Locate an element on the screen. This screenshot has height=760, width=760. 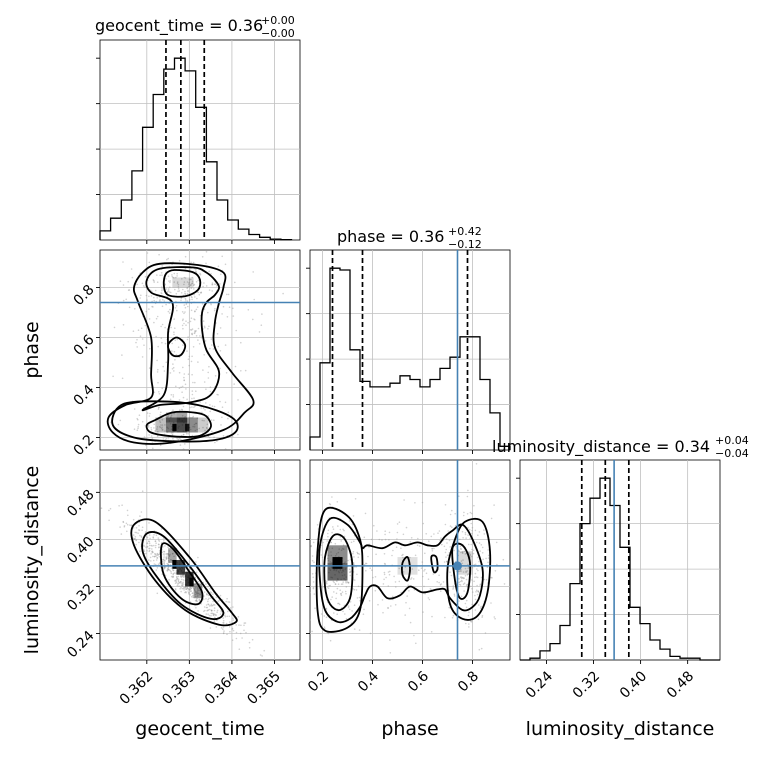
panel-luminosity-distance-vs-phase is located at coordinates (410, 560).